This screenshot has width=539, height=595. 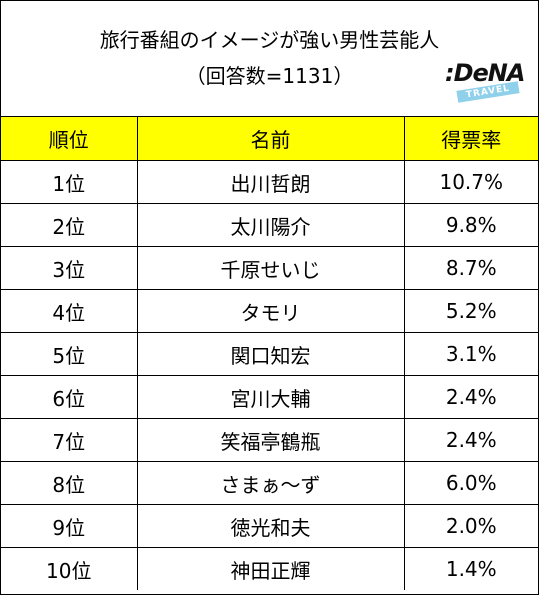 I want to click on cell-name: 笑福亭鶴瓶, so click(x=270, y=440).